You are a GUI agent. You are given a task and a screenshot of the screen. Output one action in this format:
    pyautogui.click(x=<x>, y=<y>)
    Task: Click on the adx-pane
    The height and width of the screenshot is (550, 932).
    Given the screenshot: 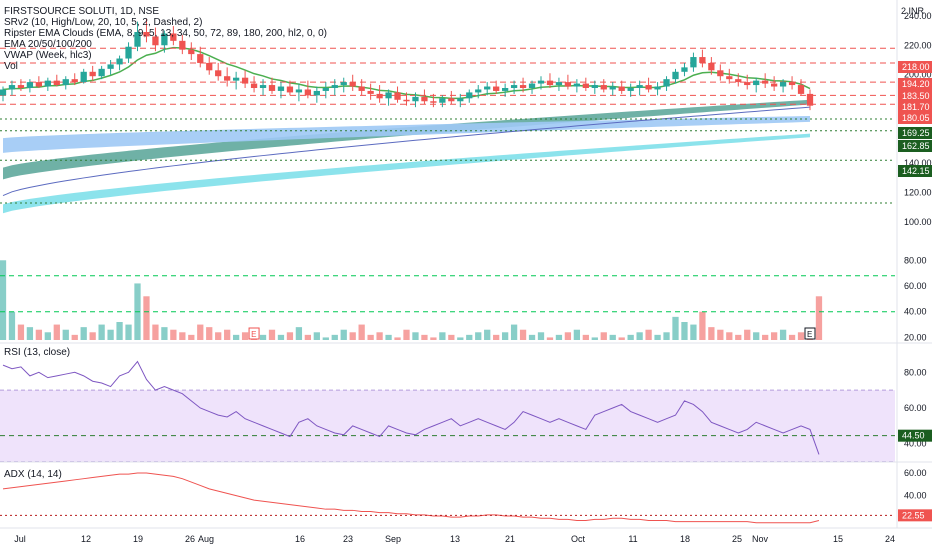 What is the action you would take?
    pyautogui.click(x=447, y=498)
    